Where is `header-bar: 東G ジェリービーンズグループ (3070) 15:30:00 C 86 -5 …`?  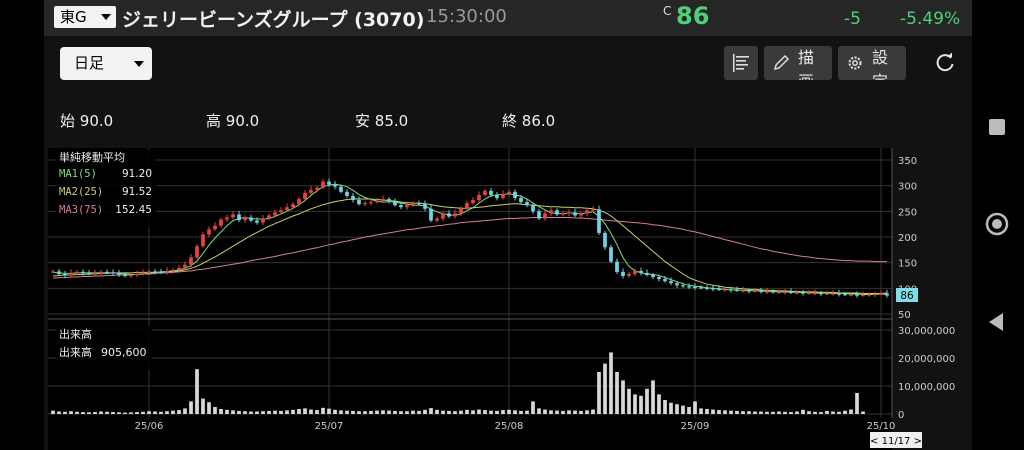
header-bar: 東G ジェリービーンズグループ (3070) 15:30:00 C 86 -5 … is located at coordinates (508, 18).